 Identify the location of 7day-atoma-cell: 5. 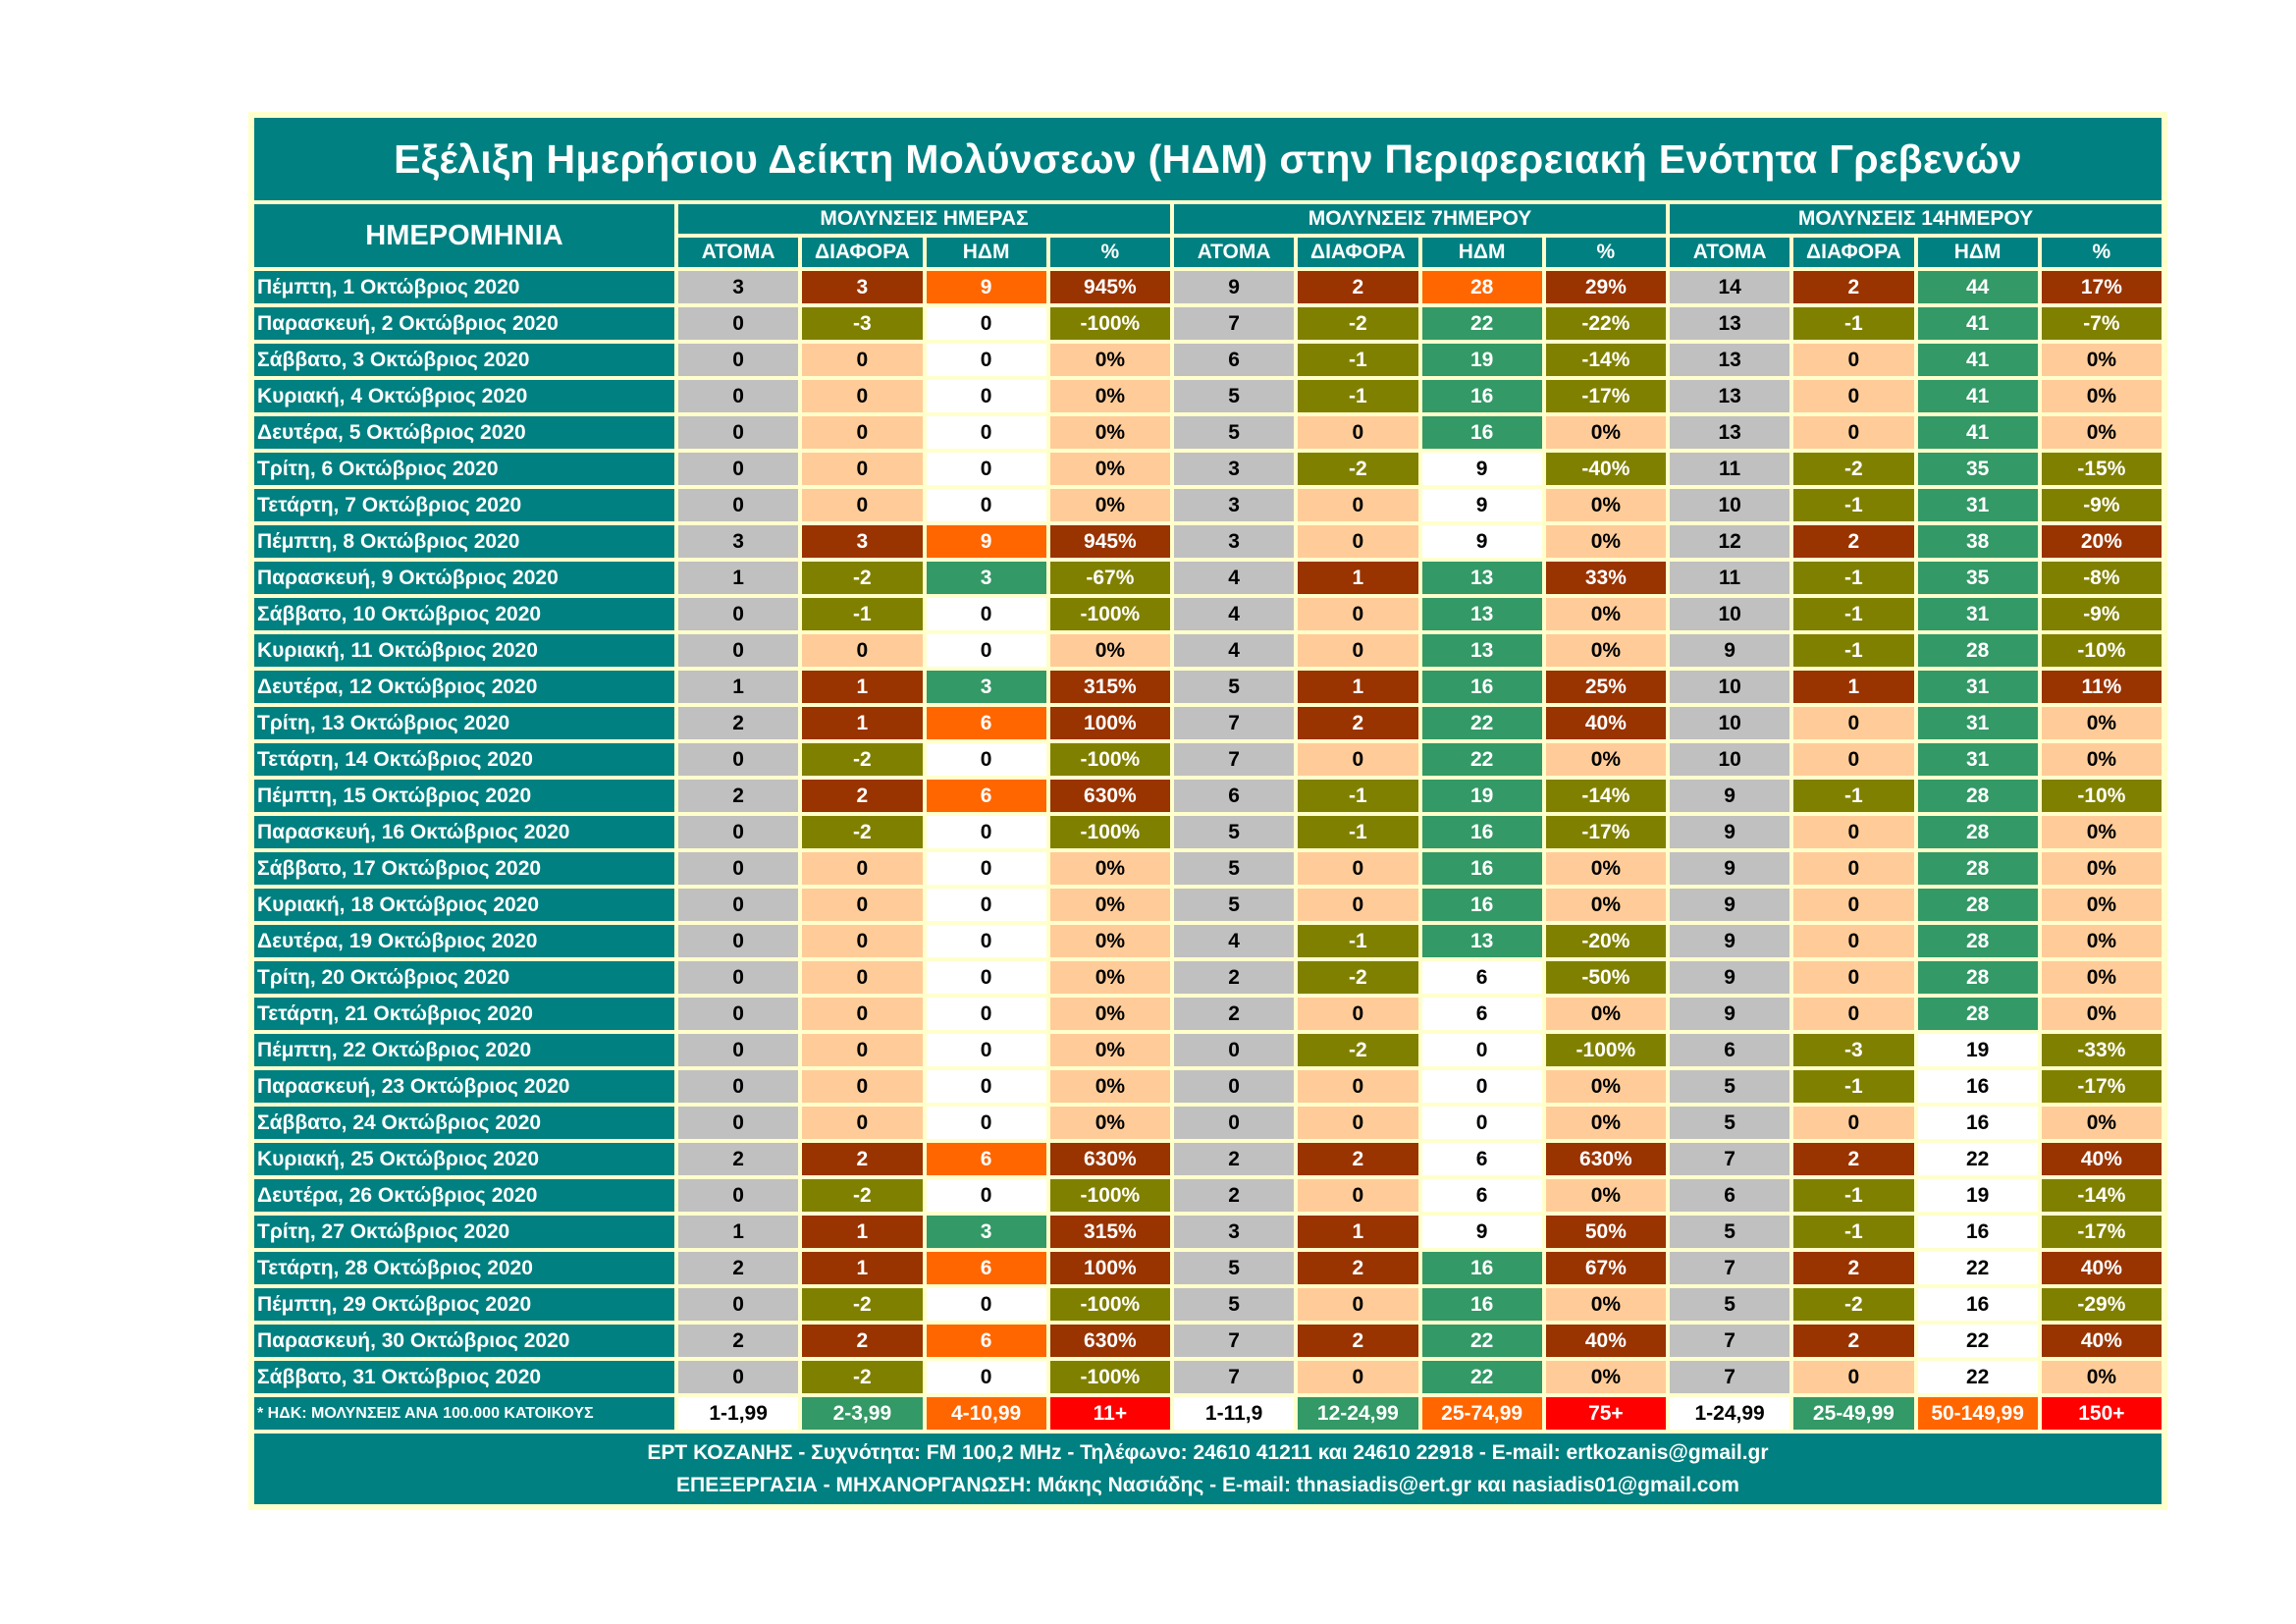
(1234, 832).